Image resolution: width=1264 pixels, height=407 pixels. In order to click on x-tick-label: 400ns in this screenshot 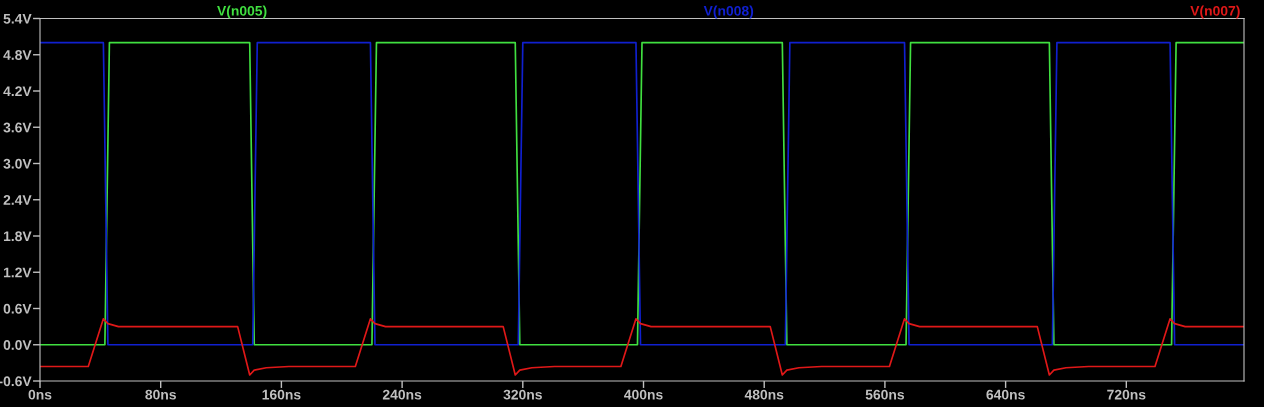, I will do `click(643, 394)`.